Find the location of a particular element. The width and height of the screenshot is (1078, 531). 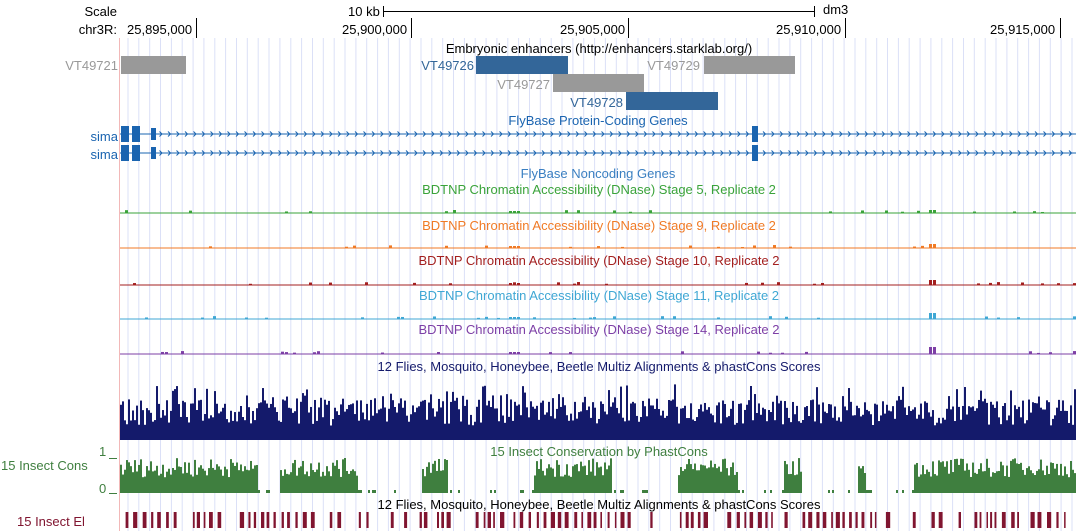

enhancer-label: VT49726 is located at coordinates (447, 65).